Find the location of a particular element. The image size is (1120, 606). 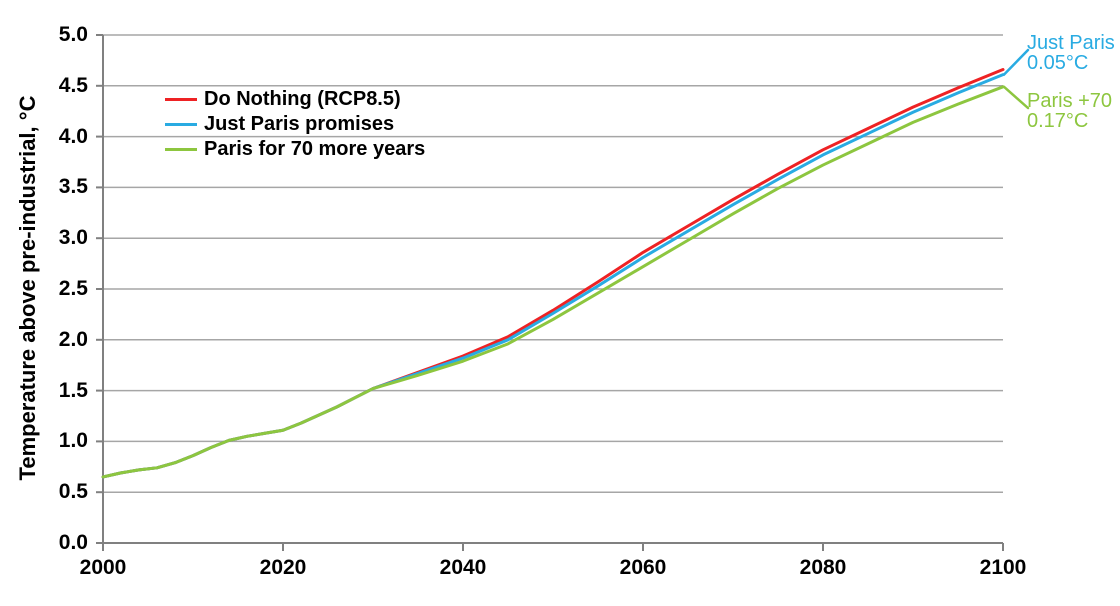

leader-line-just-paris is located at coordinates (1016, 62).